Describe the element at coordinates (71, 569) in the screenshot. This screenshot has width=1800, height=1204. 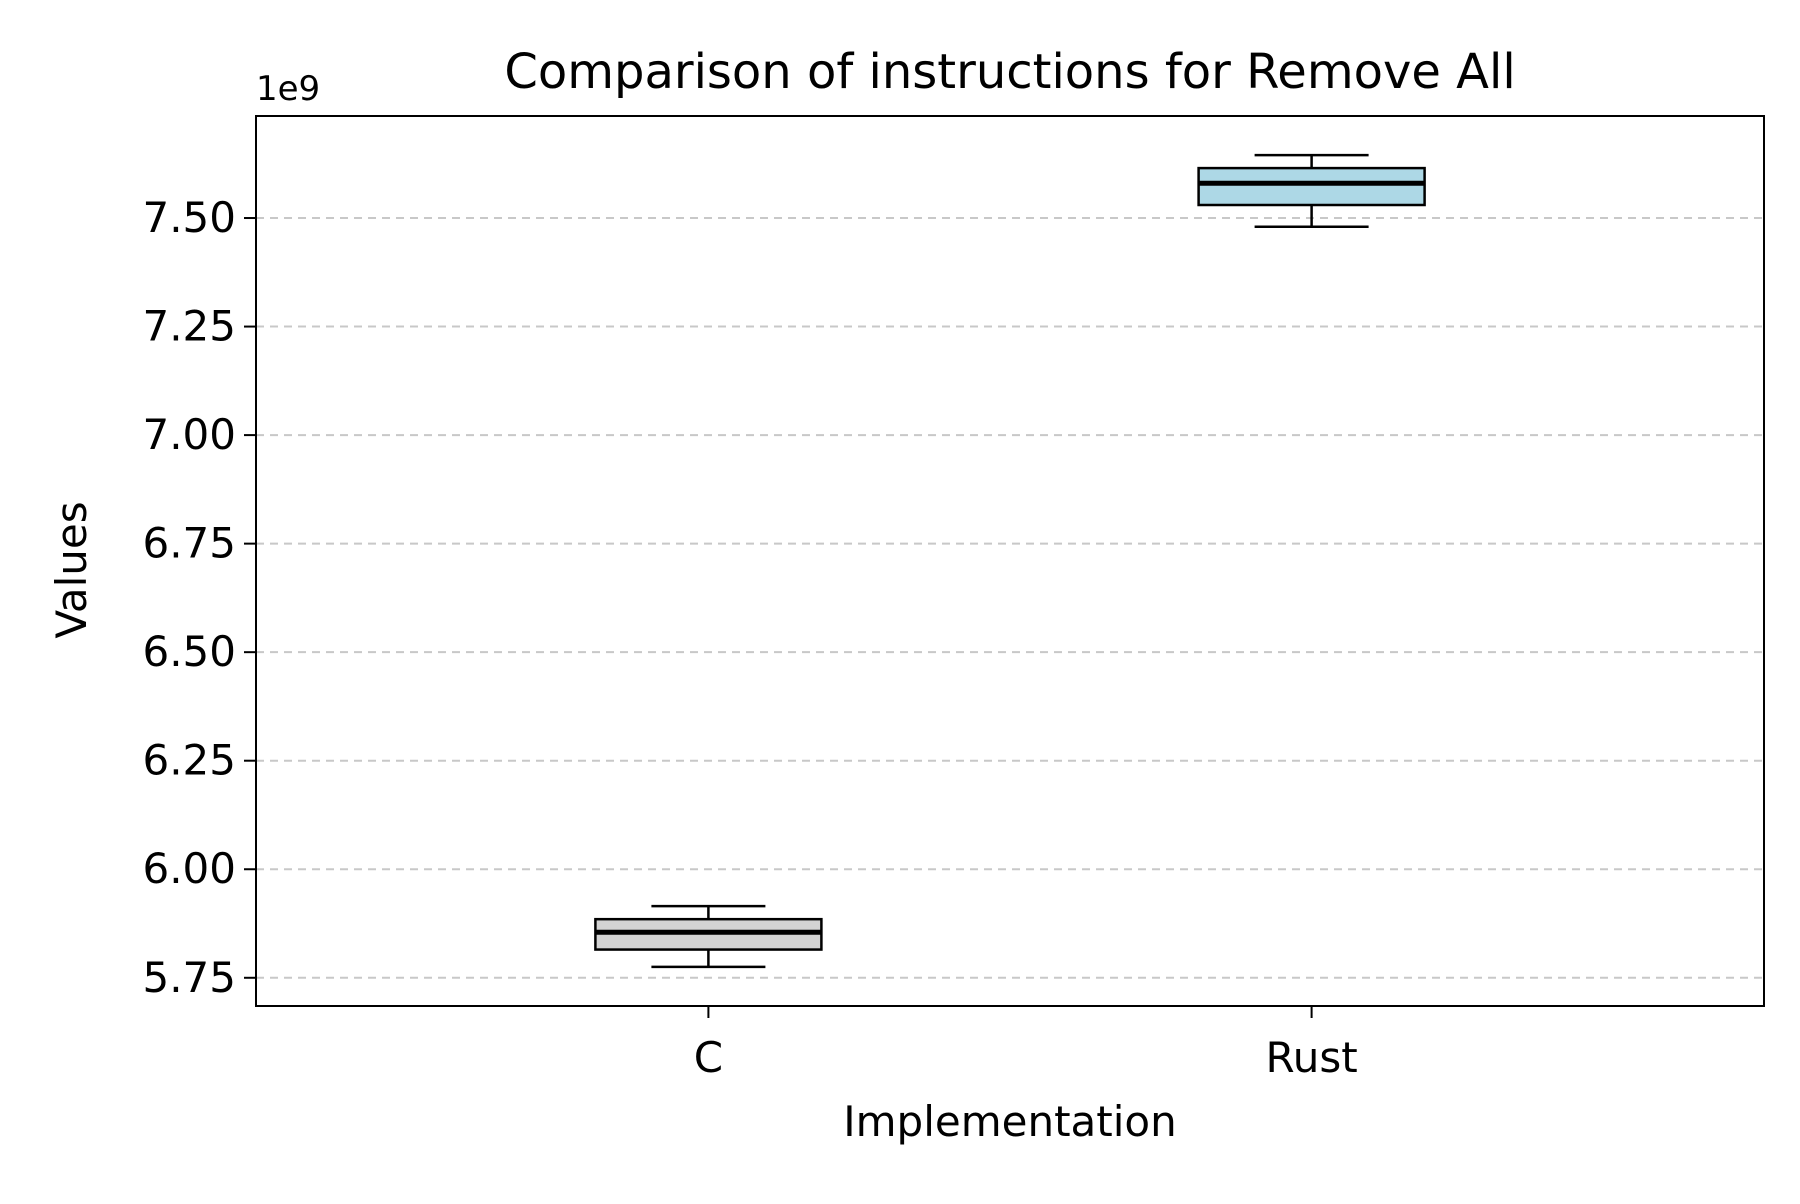
I see `y-axis-label: Values` at that location.